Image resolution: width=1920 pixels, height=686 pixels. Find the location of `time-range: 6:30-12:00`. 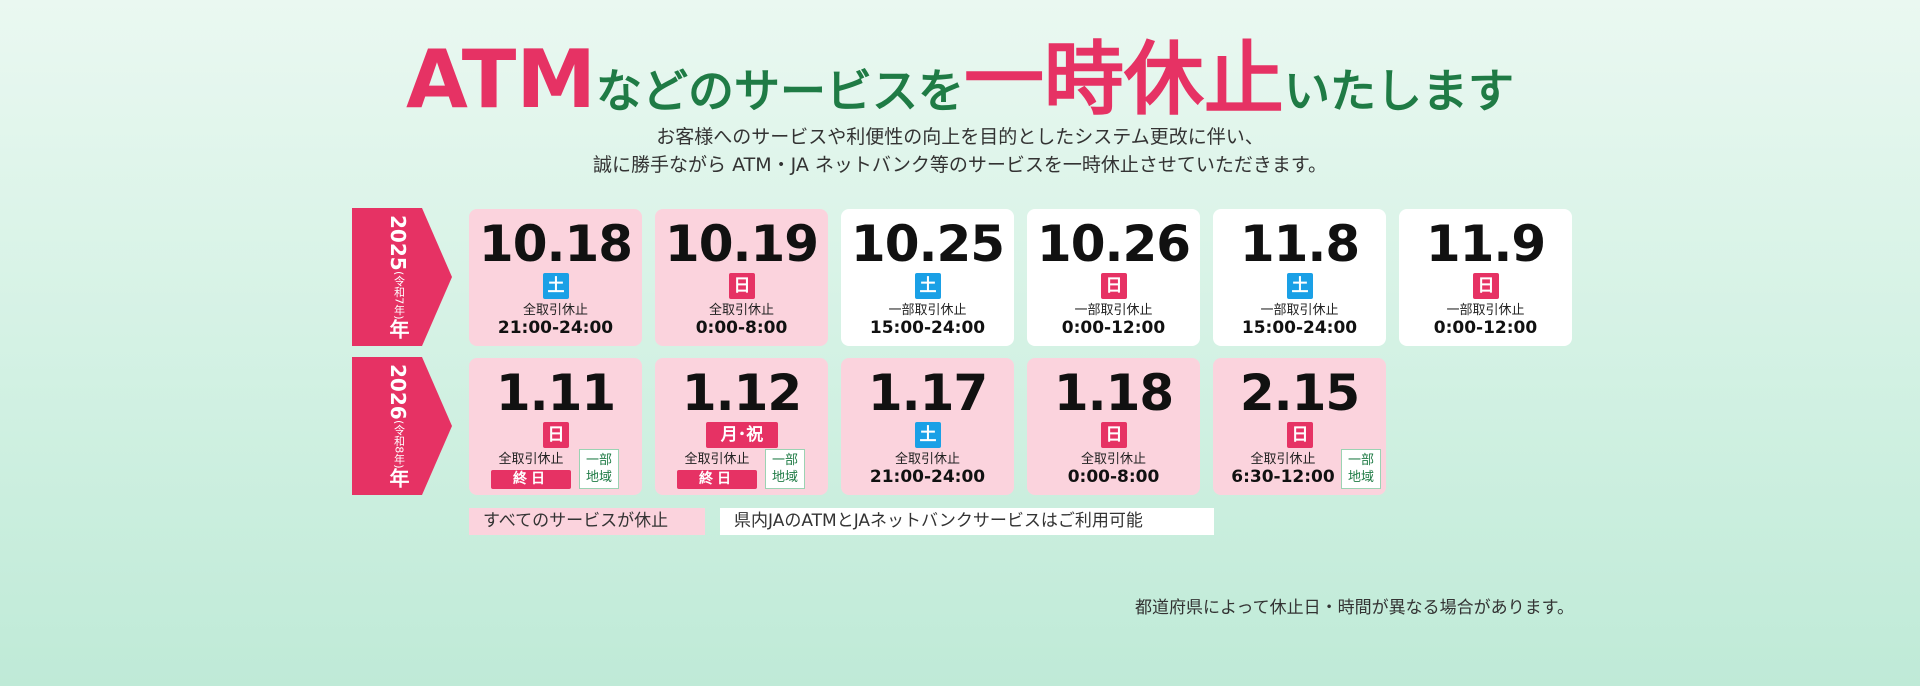

time-range: 6:30-12:00 is located at coordinates (1283, 477).